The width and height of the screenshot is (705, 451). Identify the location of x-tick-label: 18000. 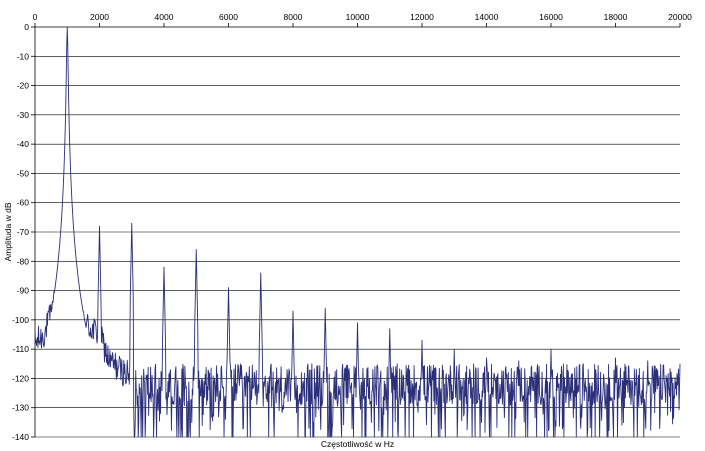
(616, 17).